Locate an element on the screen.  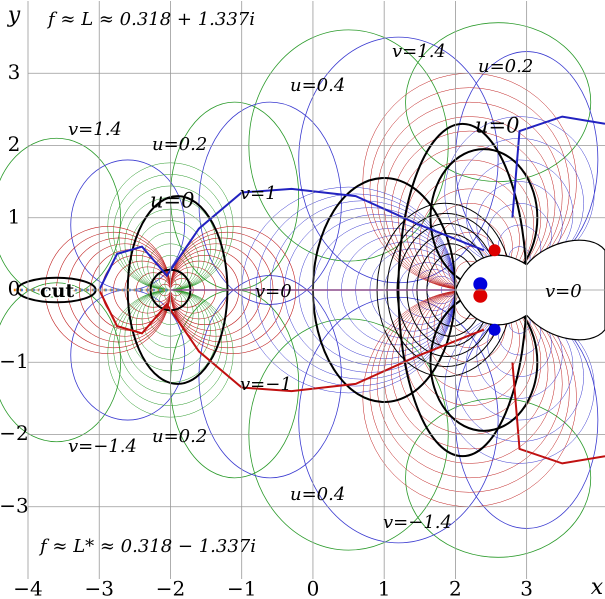
x-tick-label: 1 is located at coordinates (384, 588).